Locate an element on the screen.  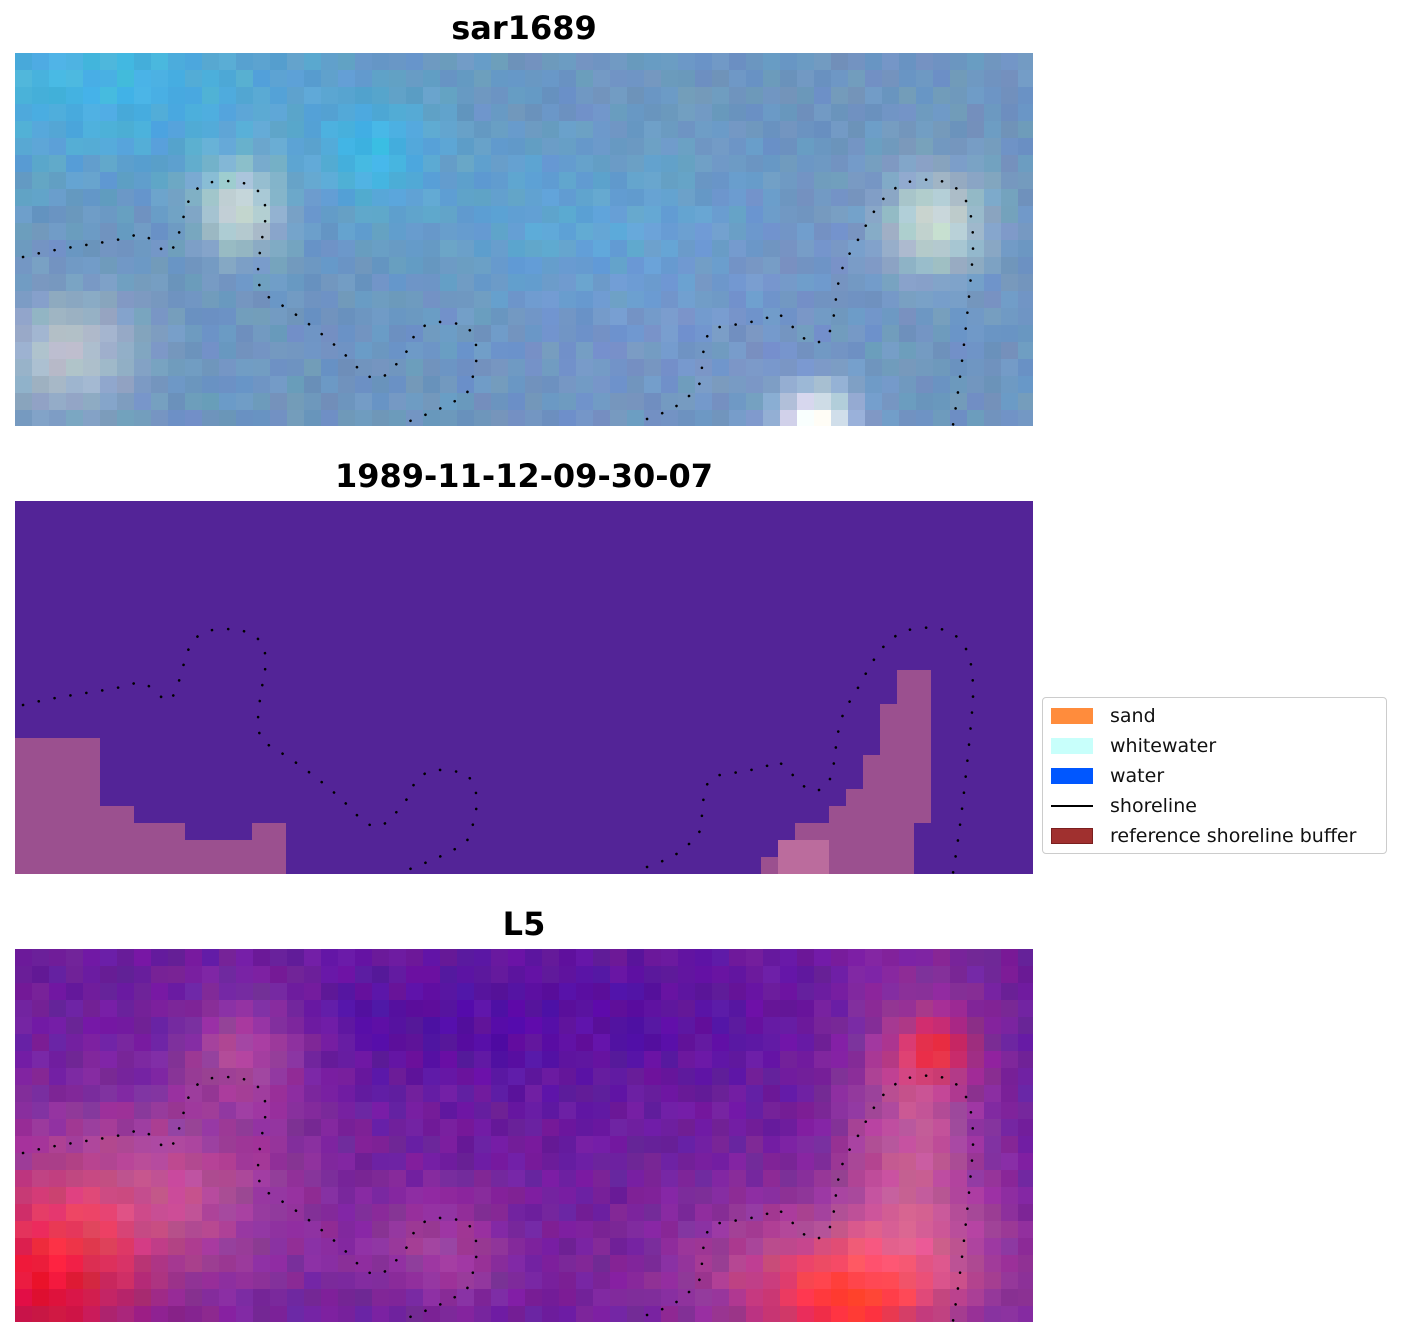
reference-buffer-highlight is located at coordinates (803, 857).